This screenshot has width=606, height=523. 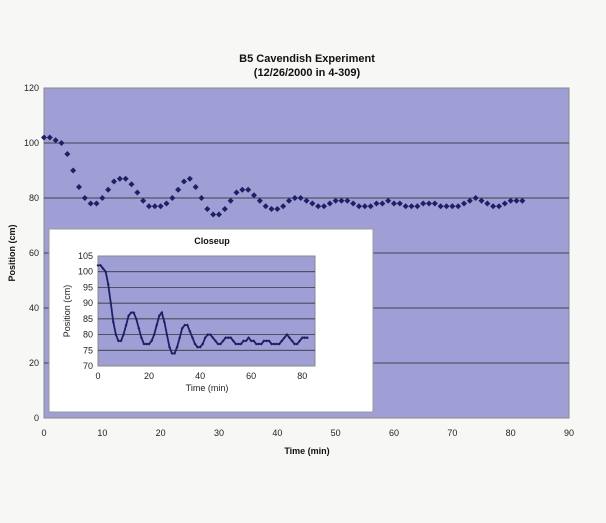 I want to click on y-tick-label: 95, so click(x=88, y=287).